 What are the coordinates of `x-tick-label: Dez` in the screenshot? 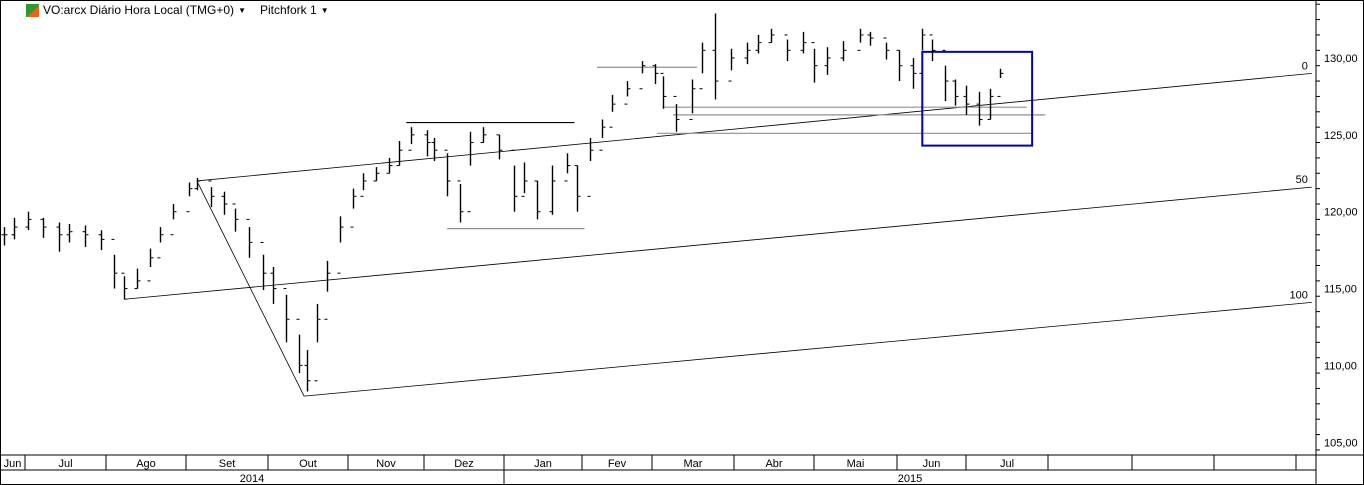 It's located at (464, 464).